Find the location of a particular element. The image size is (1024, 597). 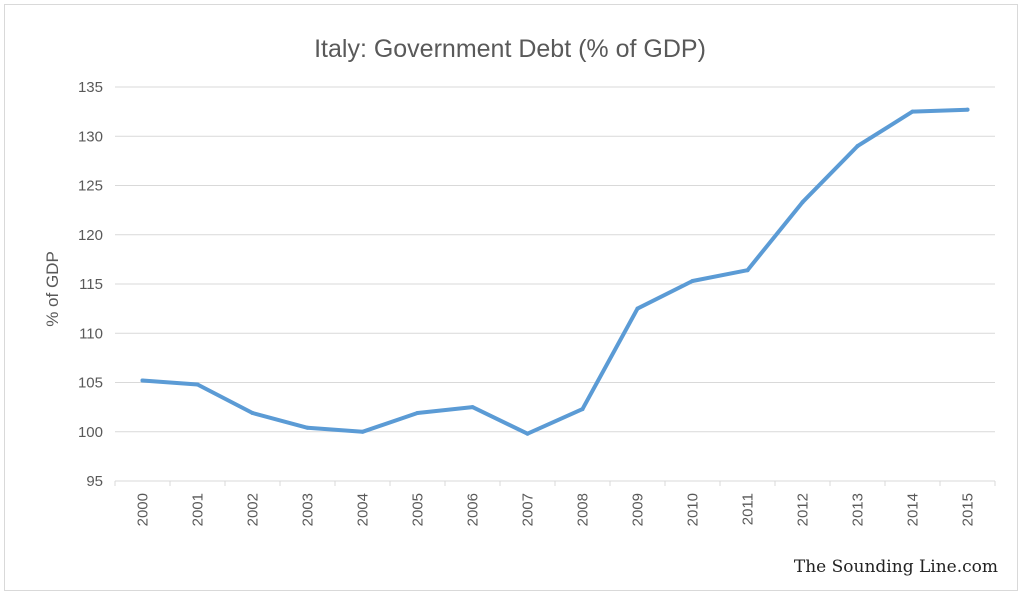

x-tick-label: 2007 is located at coordinates (528, 509).